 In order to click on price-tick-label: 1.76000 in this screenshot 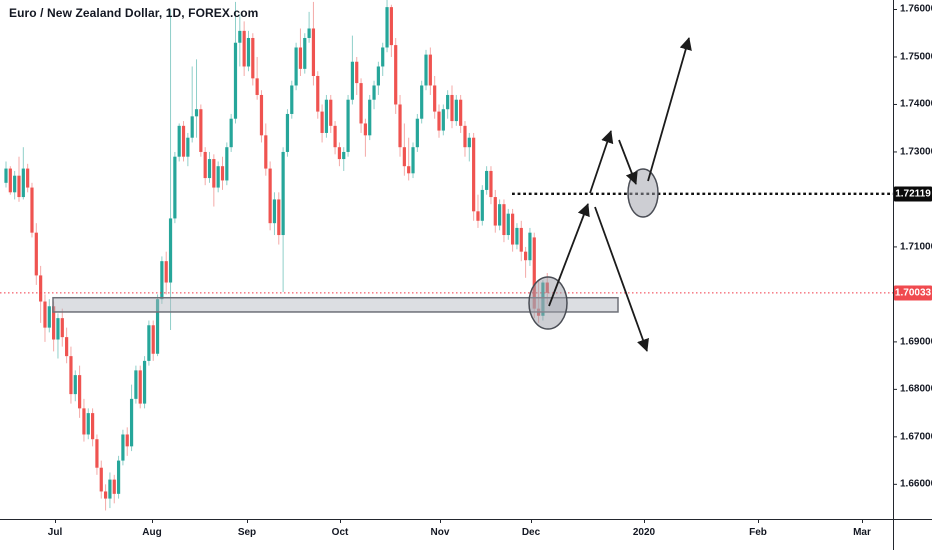, I will do `click(916, 9)`.